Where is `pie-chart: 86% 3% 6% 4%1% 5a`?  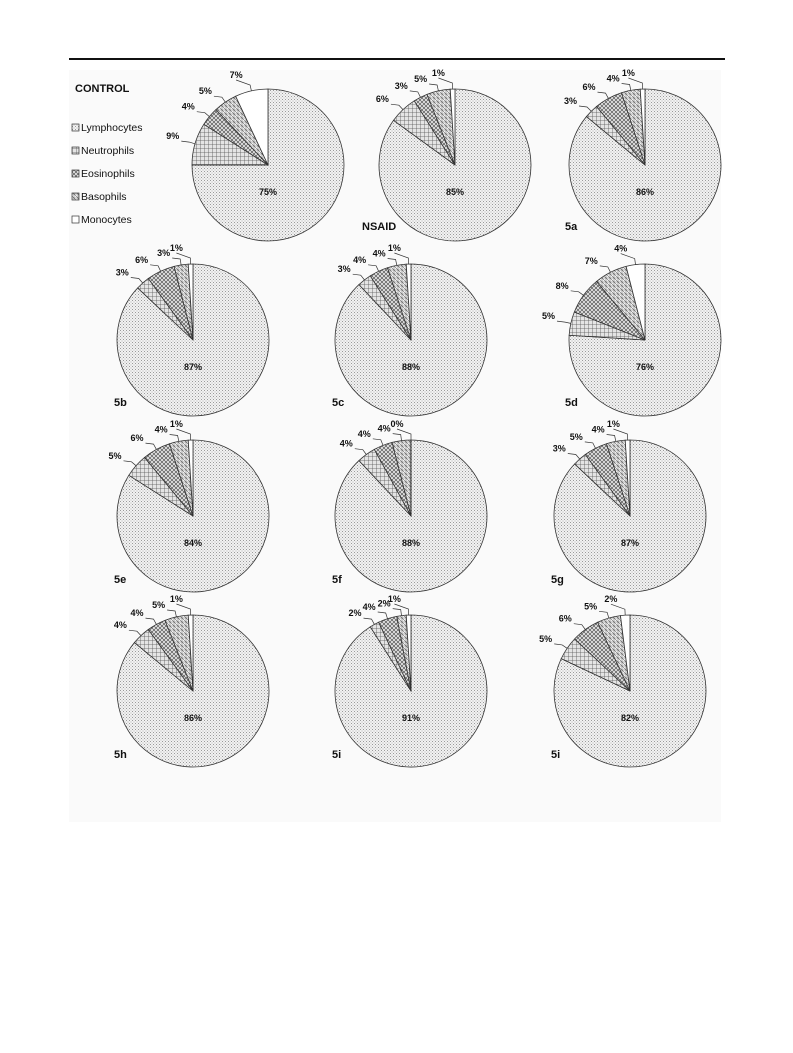 pie-chart: 86% 3% 6% 4%1% 5a is located at coordinates (643, 155).